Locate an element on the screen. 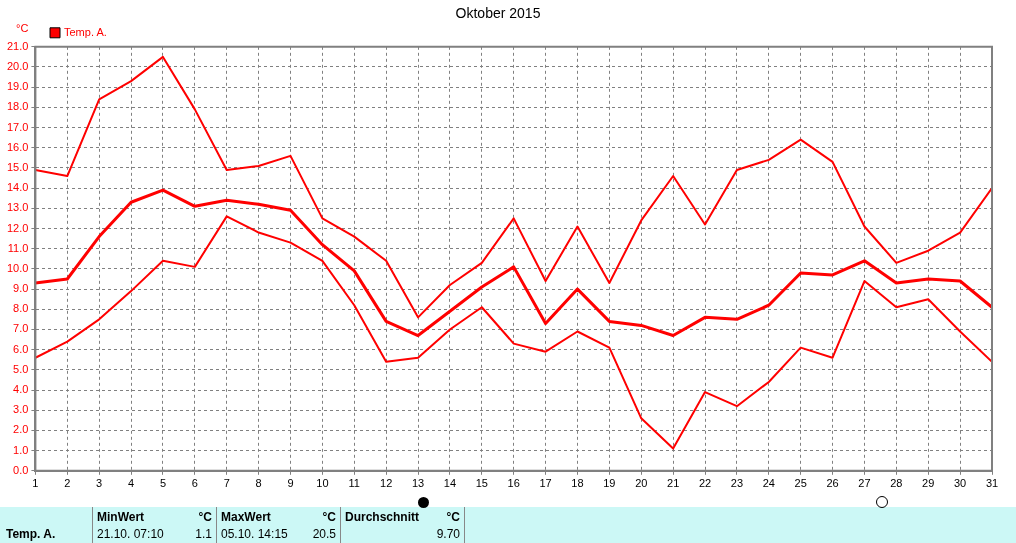 This screenshot has height=543, width=1016. x-tick-label: 2 is located at coordinates (67, 483).